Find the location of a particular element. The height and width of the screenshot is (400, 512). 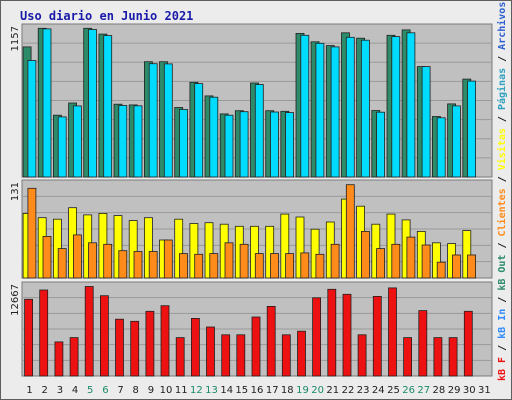

chart-title: Uso diario en Junio 2021 is located at coordinates (106, 16).